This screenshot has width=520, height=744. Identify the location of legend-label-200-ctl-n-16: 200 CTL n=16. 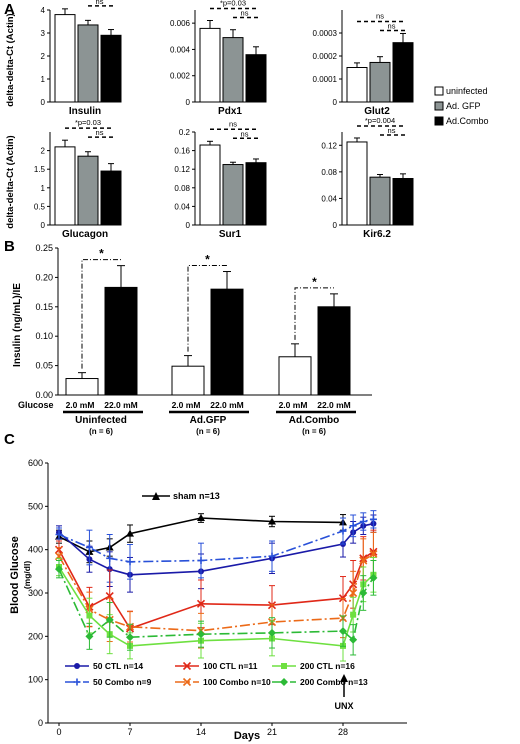
(327, 666).